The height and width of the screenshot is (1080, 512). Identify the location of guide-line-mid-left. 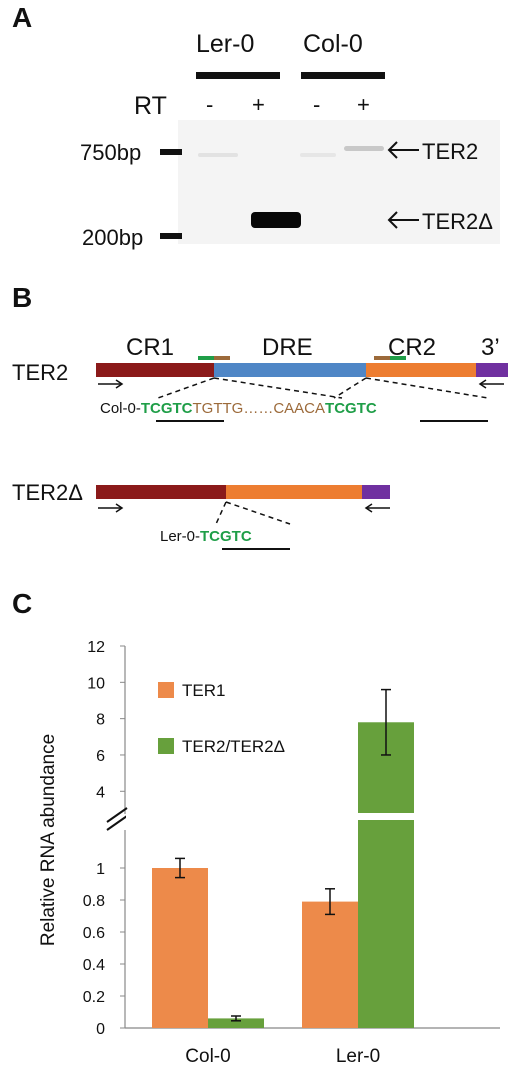
(278, 388).